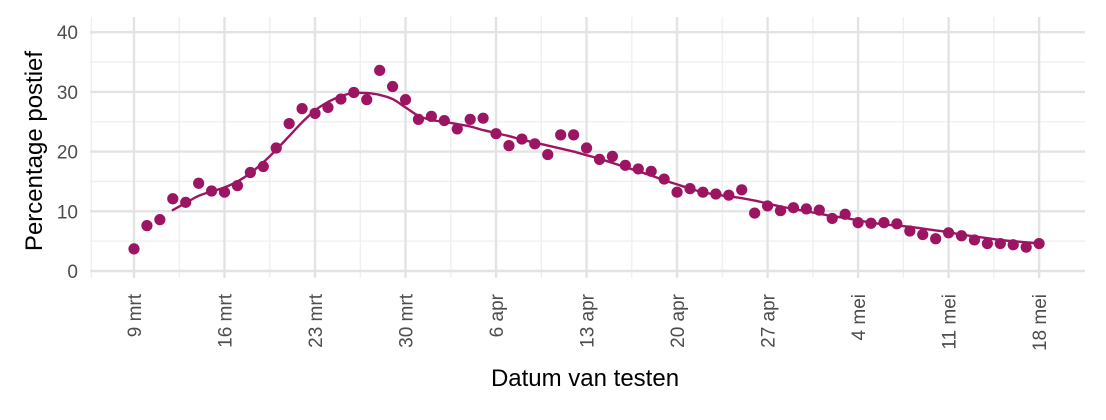  What do you see at coordinates (316, 320) in the screenshot?
I see `x-tick-label: 23 mrt` at bounding box center [316, 320].